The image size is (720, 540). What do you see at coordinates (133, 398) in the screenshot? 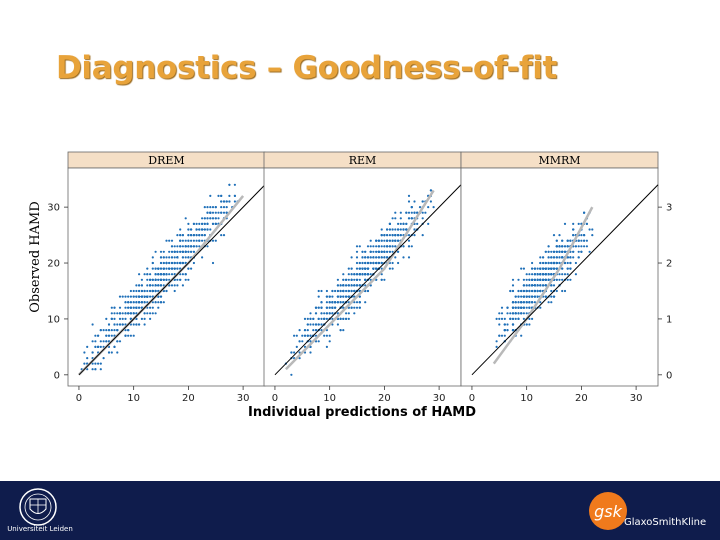
I see `x-tick-label: 10` at bounding box center [133, 398].